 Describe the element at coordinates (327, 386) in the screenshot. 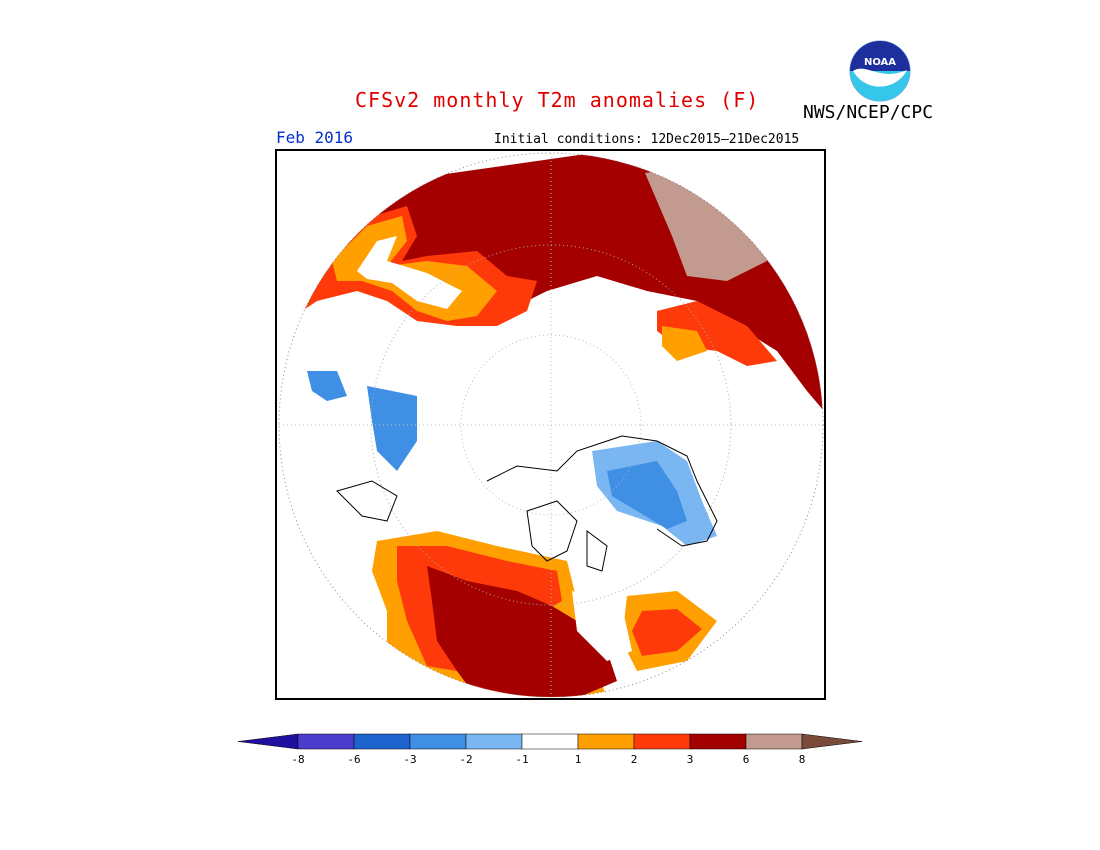

I see `anomaly-region-greenland-west` at that location.